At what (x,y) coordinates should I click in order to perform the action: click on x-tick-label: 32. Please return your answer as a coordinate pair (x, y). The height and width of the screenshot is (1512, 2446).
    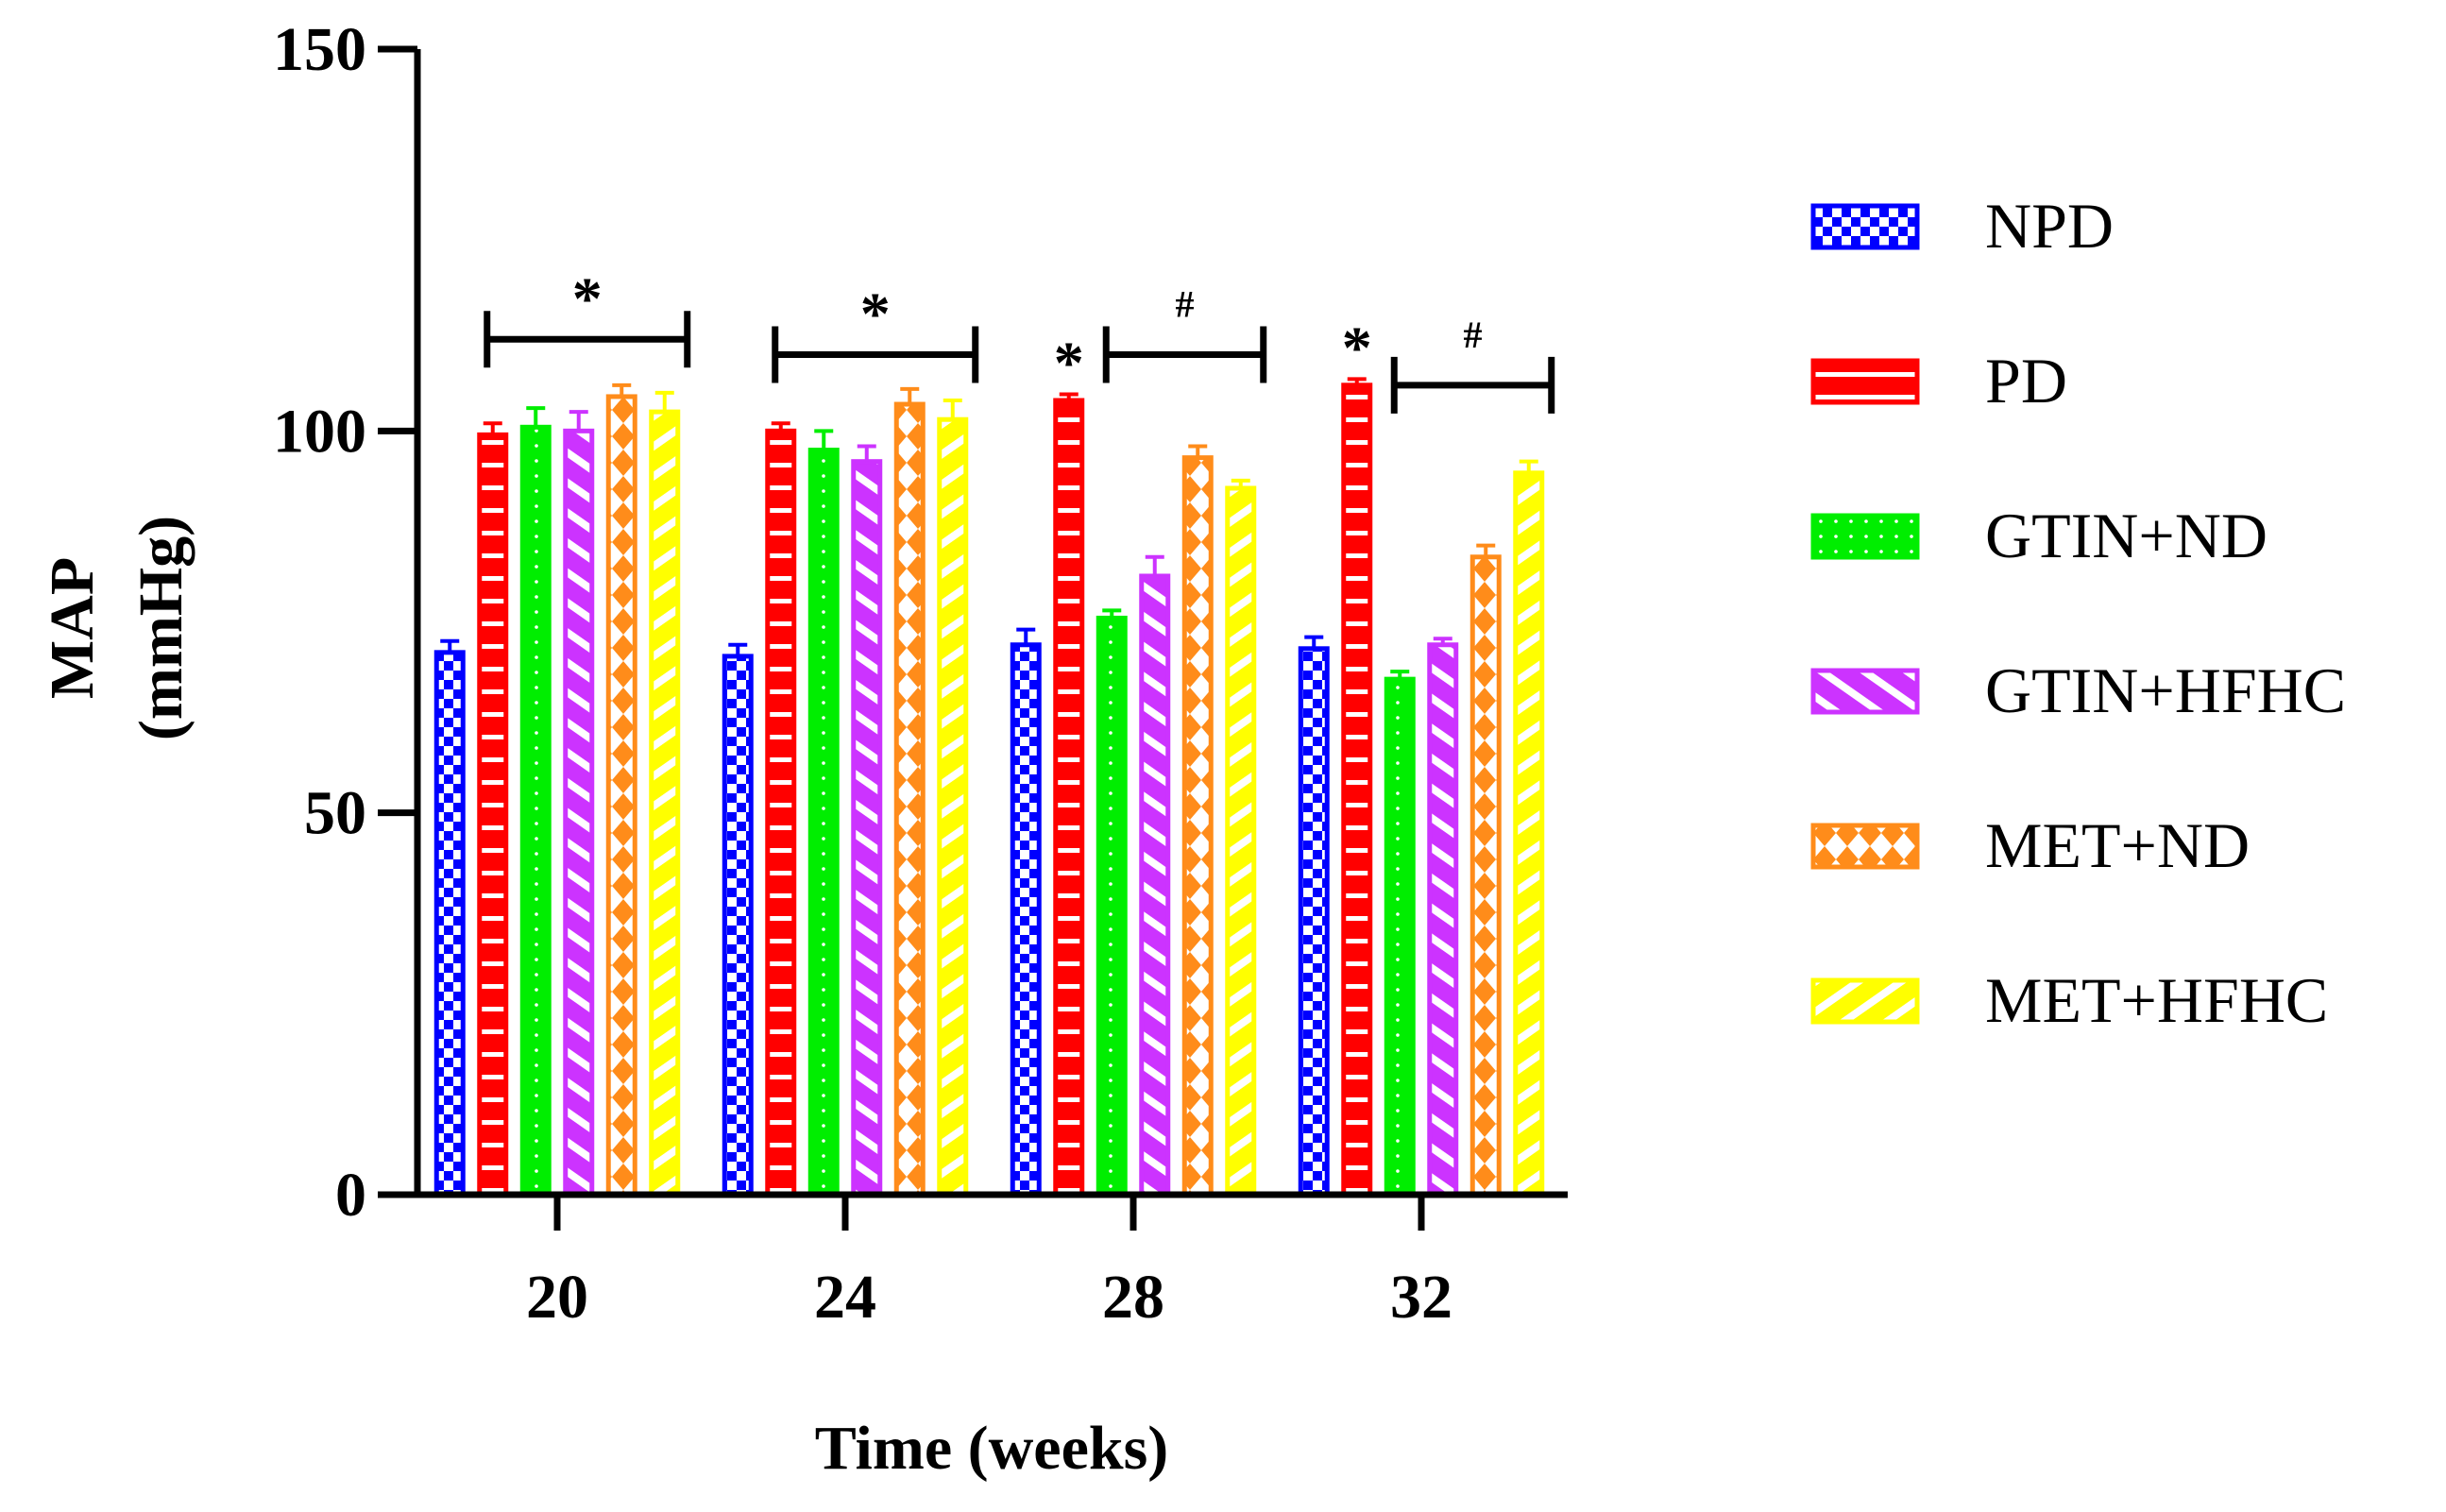
    Looking at the image, I should click on (1421, 1297).